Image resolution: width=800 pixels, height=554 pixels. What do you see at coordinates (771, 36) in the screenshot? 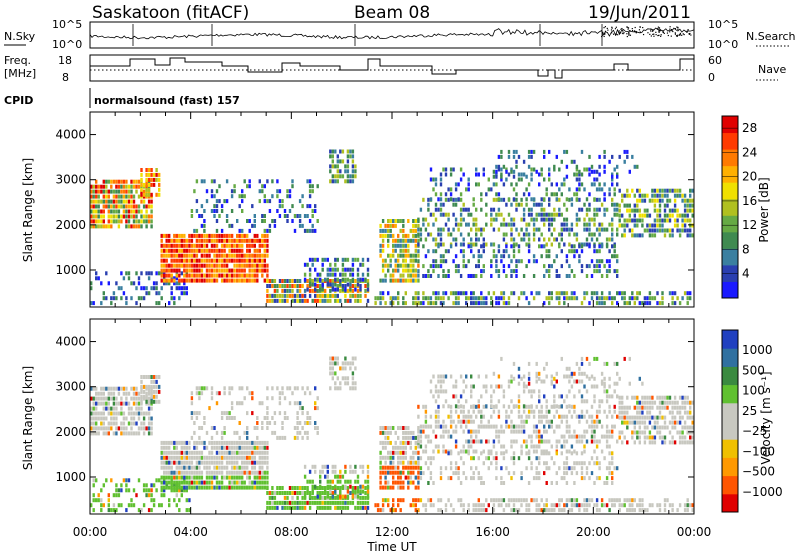
I see `nsearch-label: N.Search` at bounding box center [771, 36].